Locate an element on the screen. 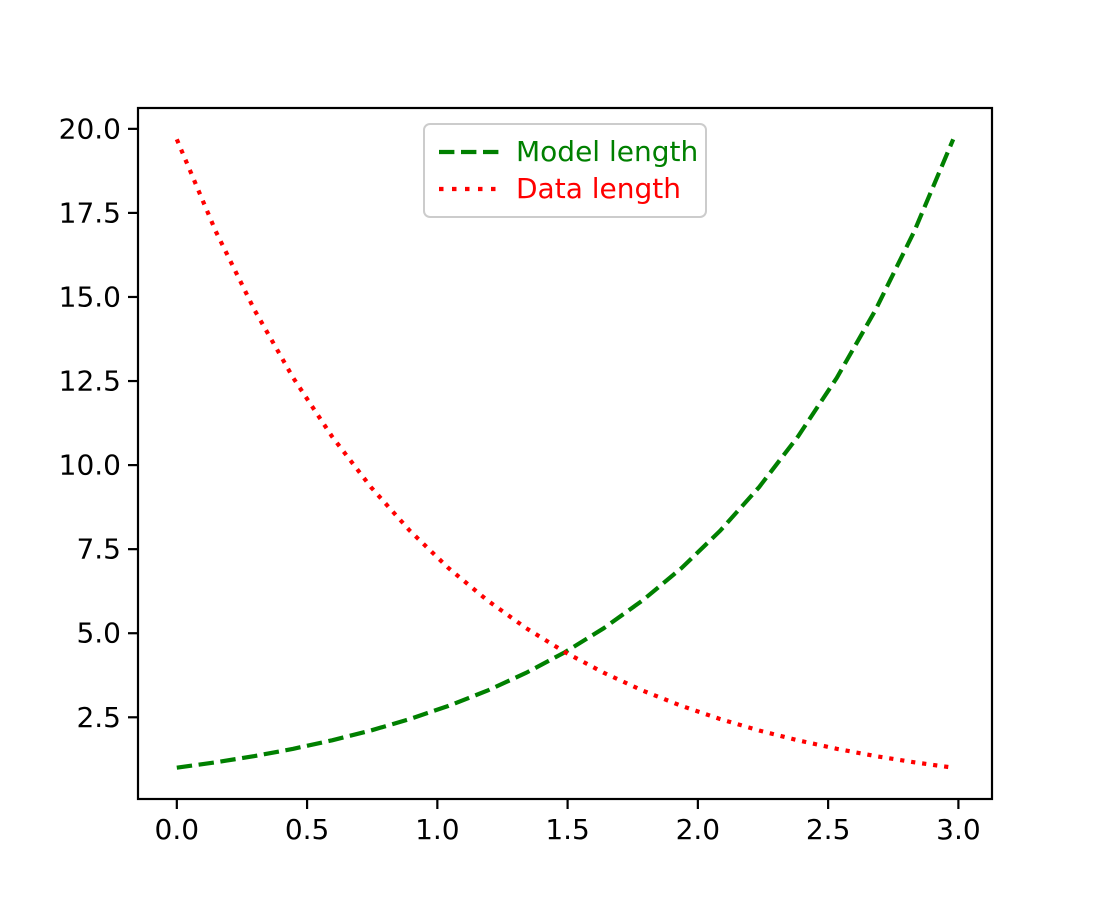  x-tick-label: 2.0 is located at coordinates (698, 829).